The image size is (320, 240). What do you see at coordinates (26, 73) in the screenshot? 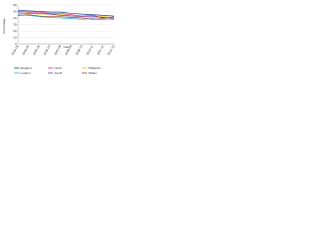
I see `legend-label: London` at bounding box center [26, 73].